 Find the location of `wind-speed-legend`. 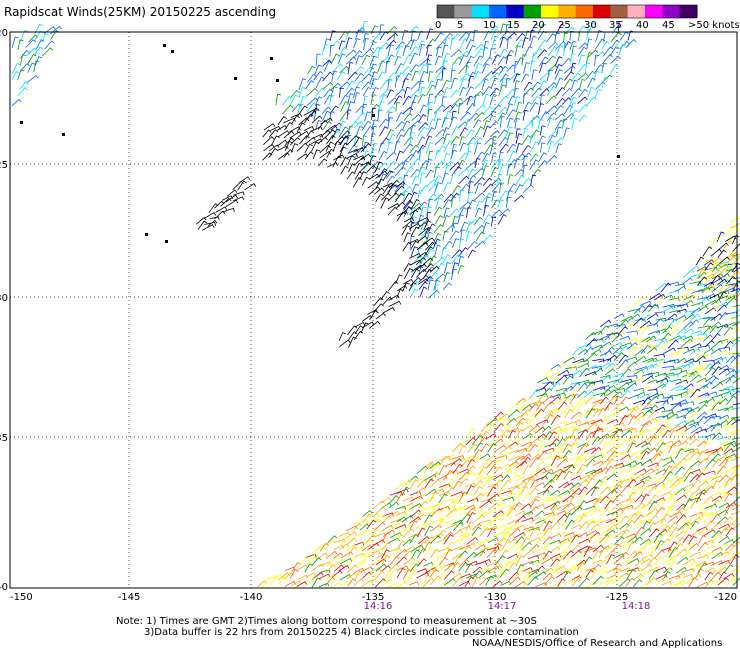

wind-speed-legend is located at coordinates (567, 11).